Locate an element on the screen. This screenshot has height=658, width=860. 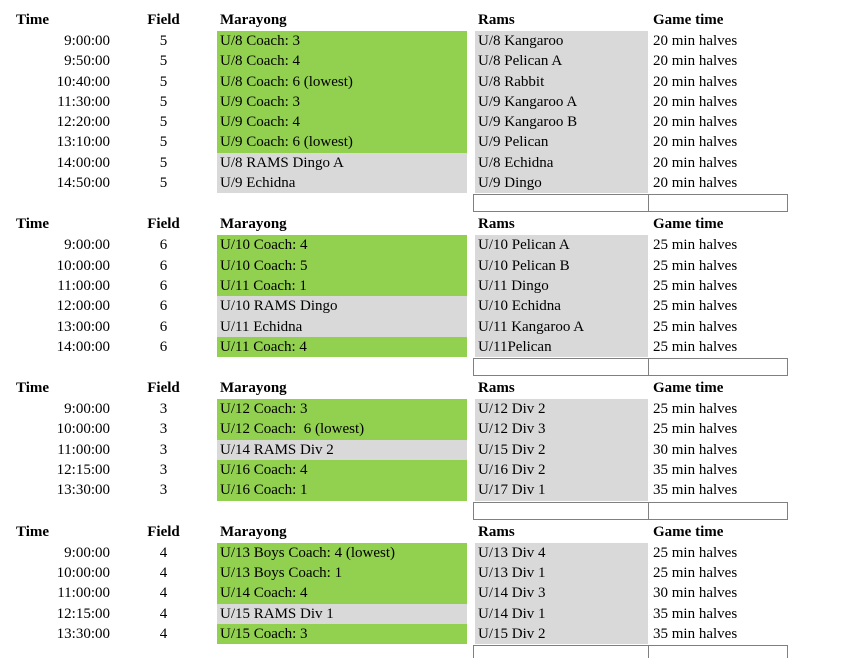
marayong-cell: U/9 Echidna is located at coordinates (342, 183).